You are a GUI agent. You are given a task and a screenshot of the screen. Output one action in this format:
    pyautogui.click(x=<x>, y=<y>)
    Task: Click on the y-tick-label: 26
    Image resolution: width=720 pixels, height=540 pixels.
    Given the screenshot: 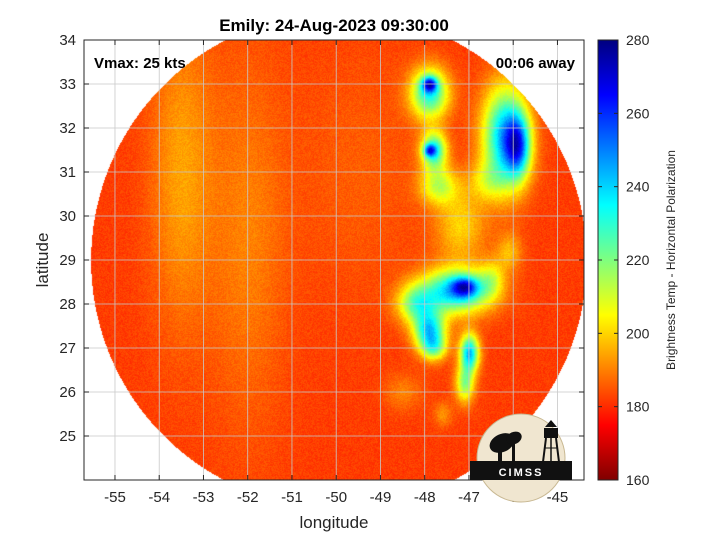 What is the action you would take?
    pyautogui.click(x=67, y=392)
    